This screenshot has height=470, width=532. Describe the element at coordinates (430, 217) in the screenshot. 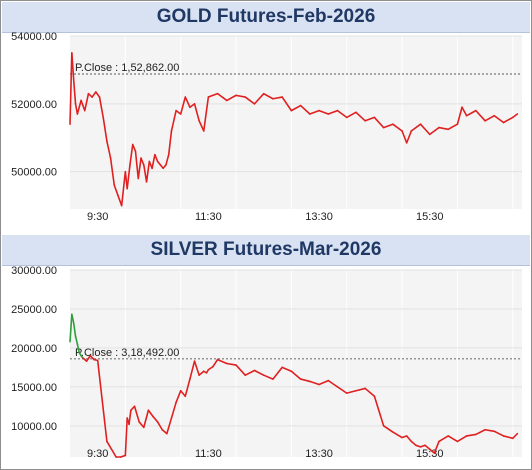

I see `gold-xtick-label: 15:30` at that location.